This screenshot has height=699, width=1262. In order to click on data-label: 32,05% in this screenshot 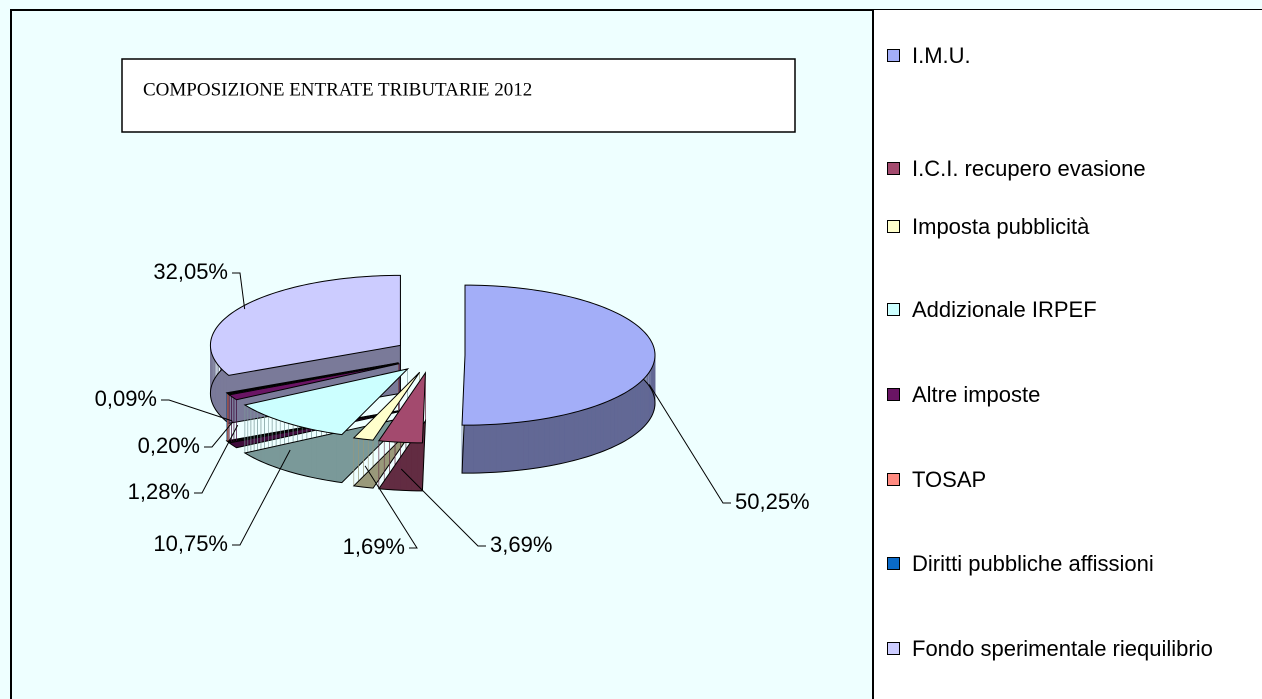, I will do `click(190, 271)`.